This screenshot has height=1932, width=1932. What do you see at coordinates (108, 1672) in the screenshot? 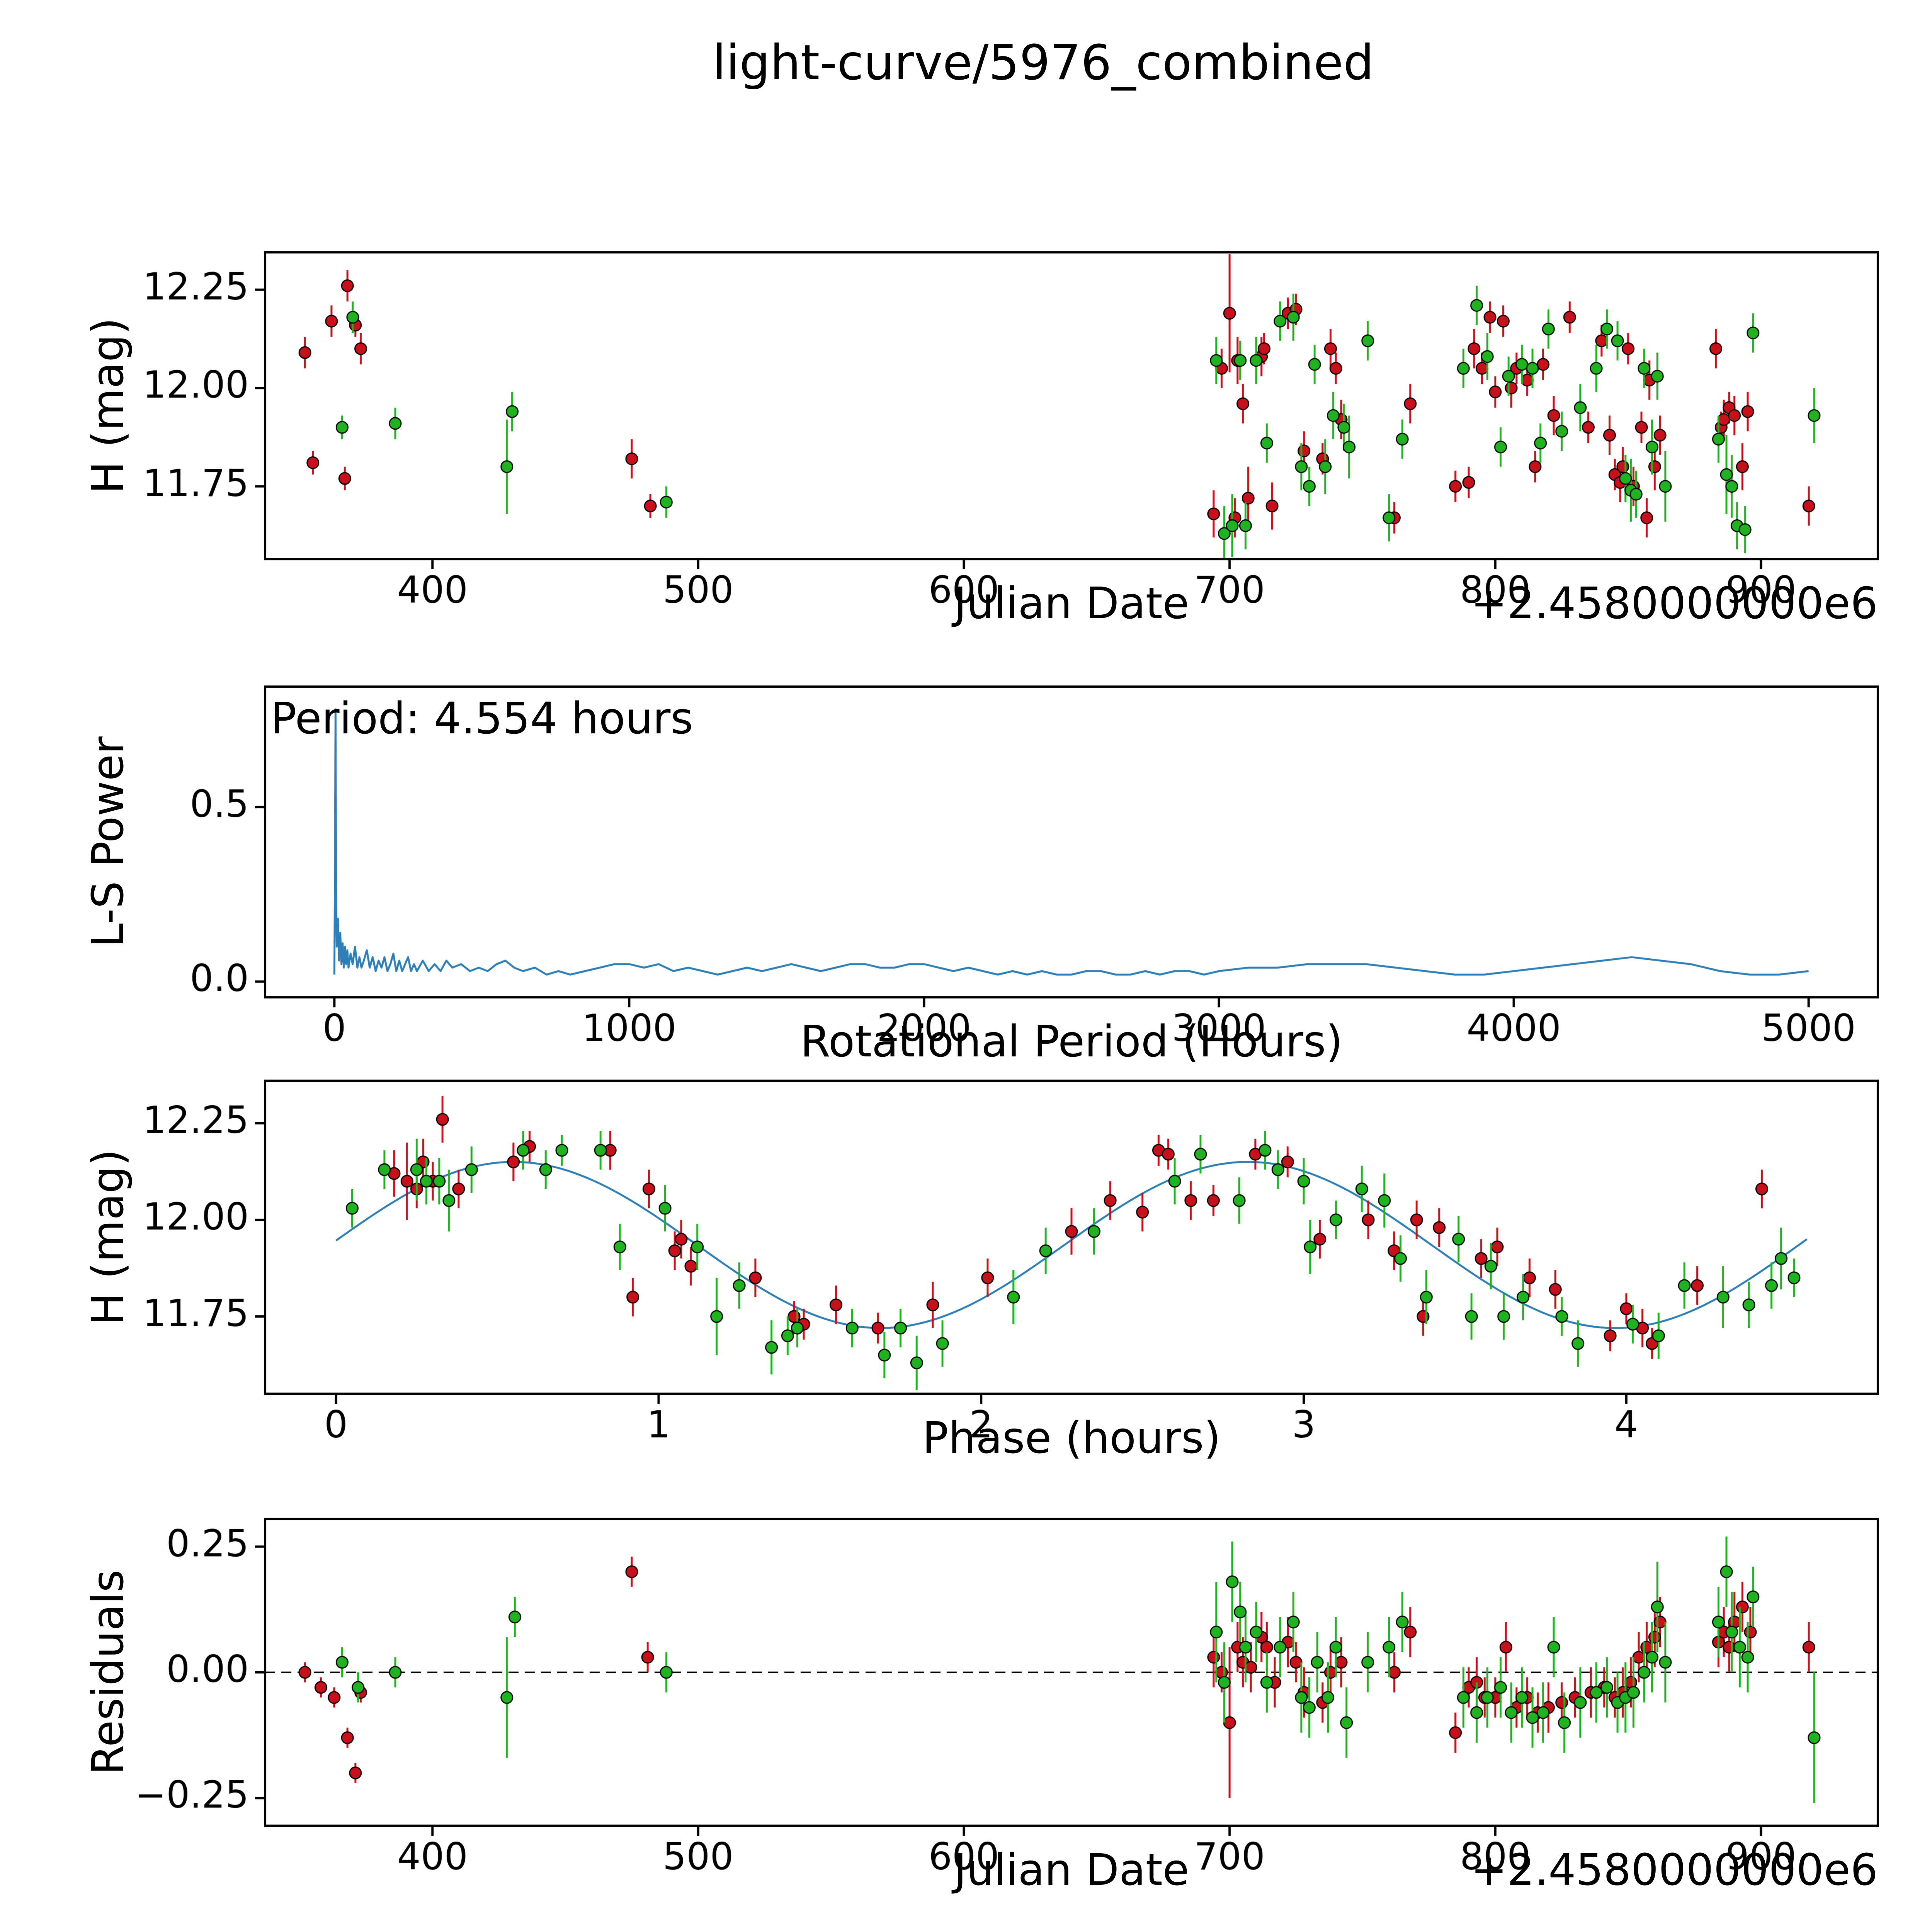
I see `panel4-ylabel: Residuals` at bounding box center [108, 1672].